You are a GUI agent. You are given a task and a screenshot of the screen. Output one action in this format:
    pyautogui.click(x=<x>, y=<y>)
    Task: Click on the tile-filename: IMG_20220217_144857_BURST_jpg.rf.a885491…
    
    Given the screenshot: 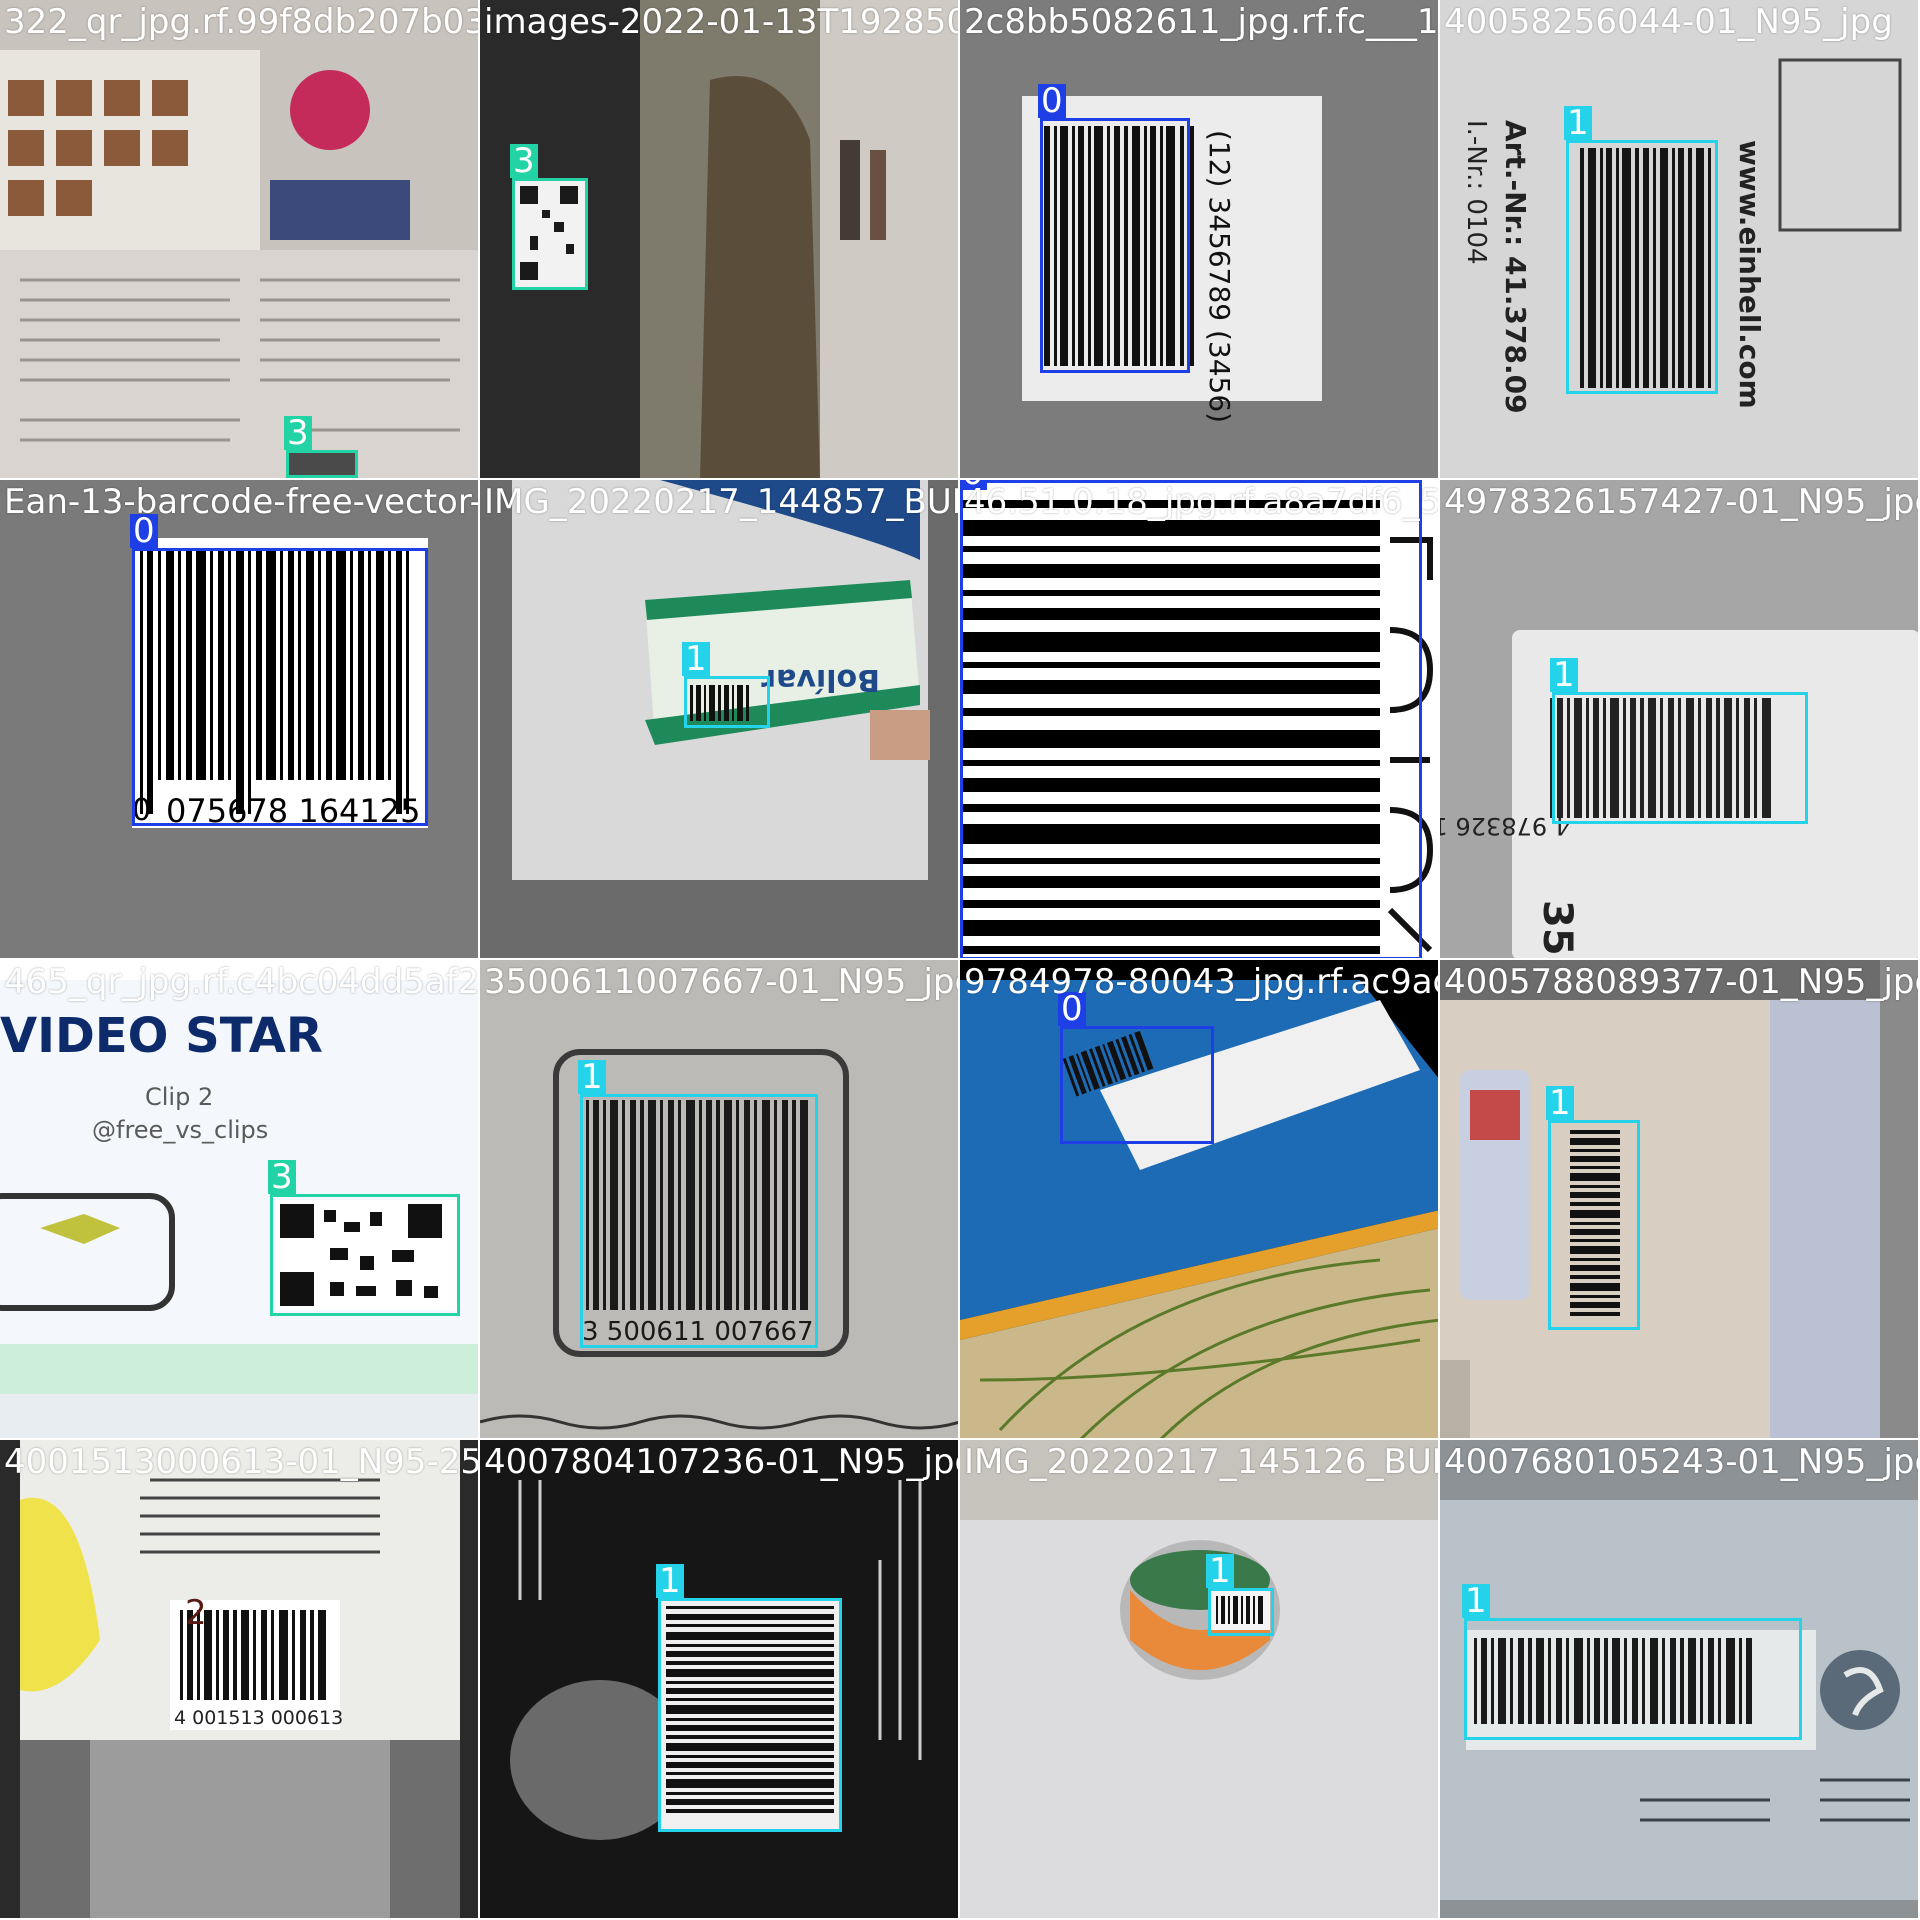 What is the action you would take?
    pyautogui.click(x=721, y=502)
    